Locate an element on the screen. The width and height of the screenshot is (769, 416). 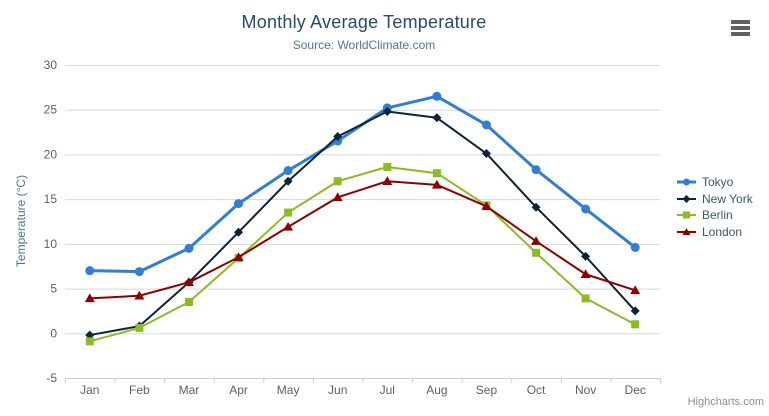
y-axis-label: 15 is located at coordinates (51, 199).